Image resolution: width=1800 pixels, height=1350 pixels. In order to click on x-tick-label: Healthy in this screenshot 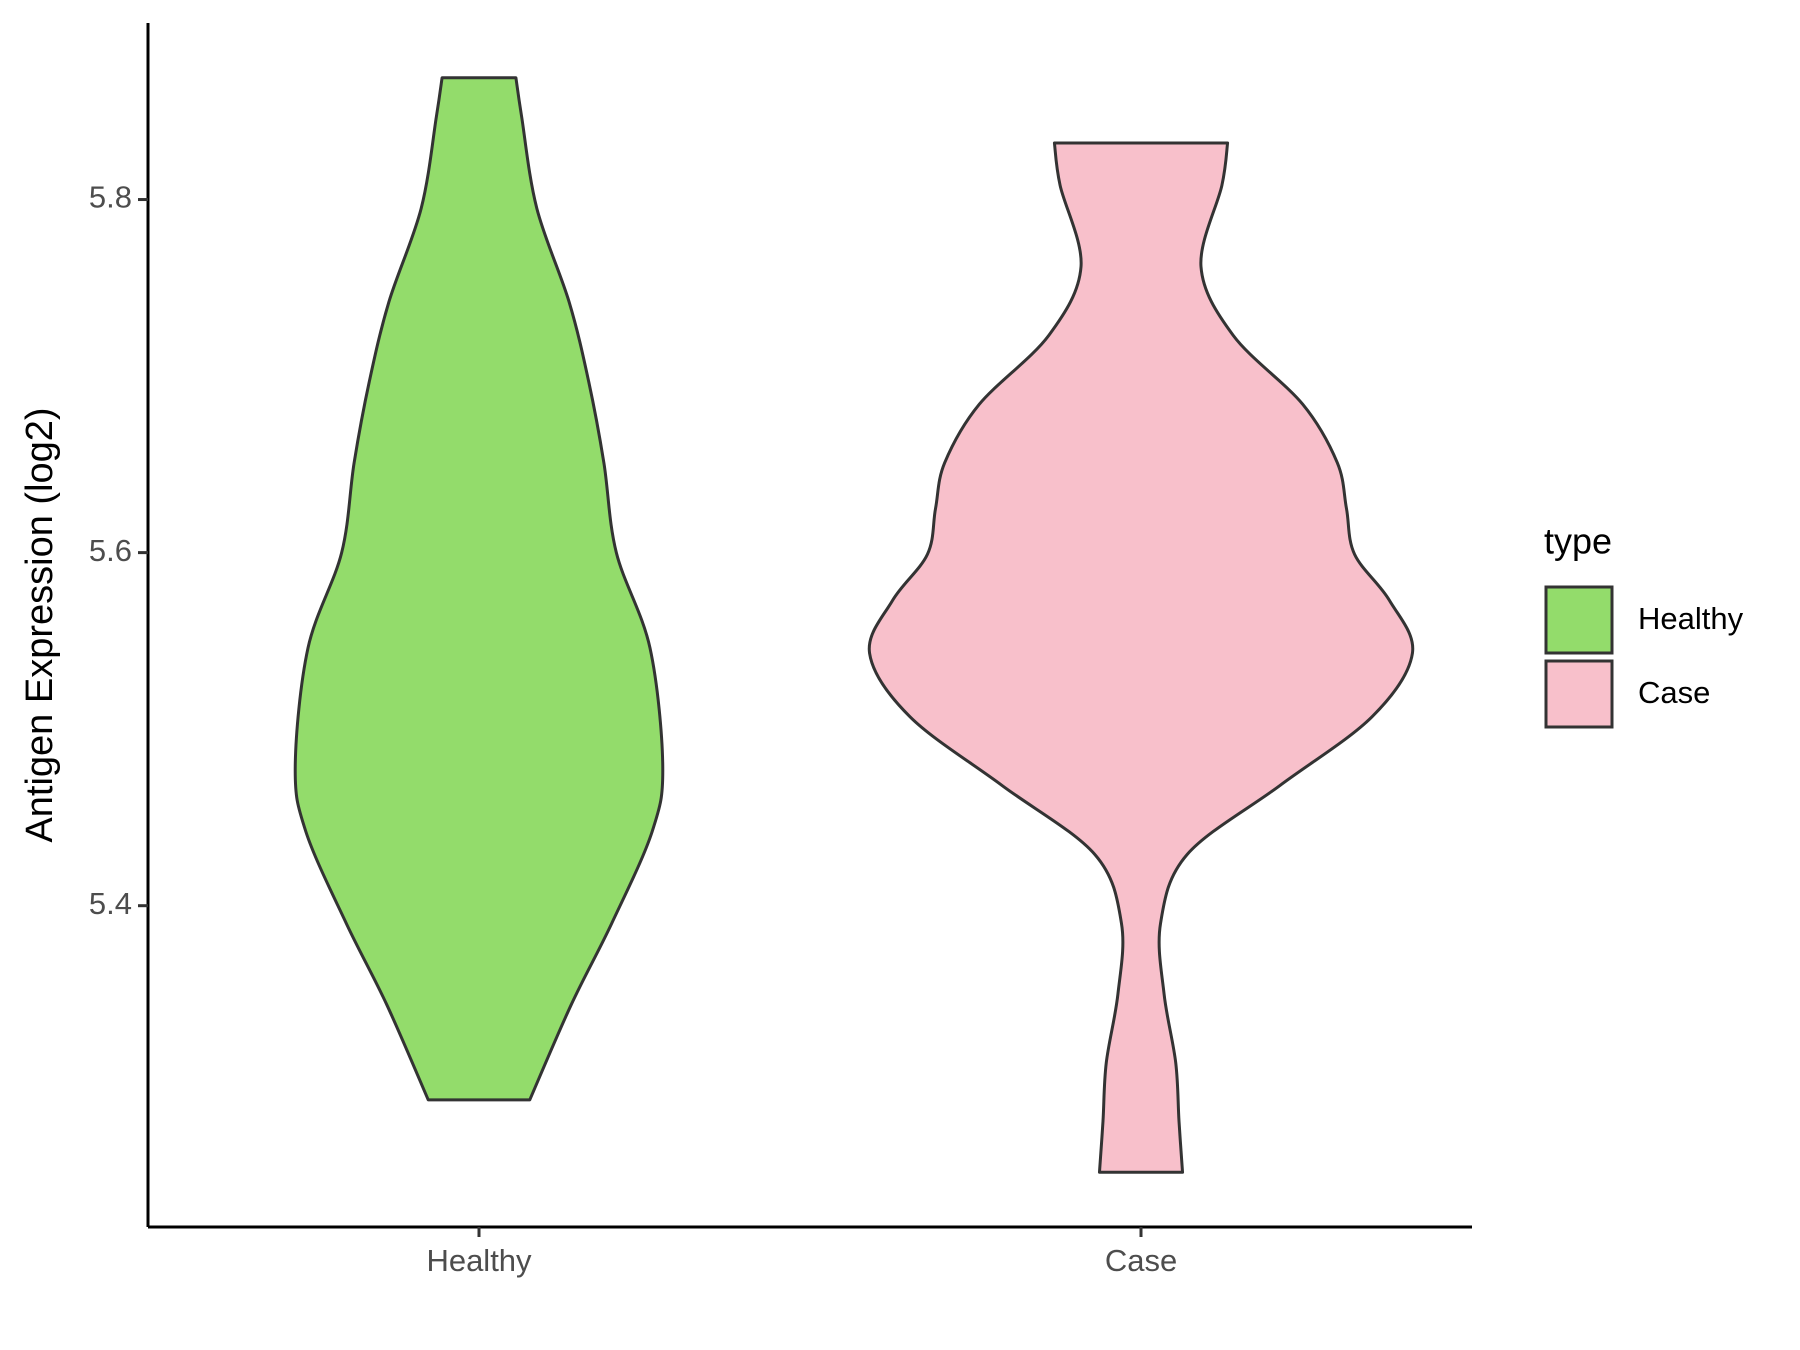, I will do `click(479, 1260)`.